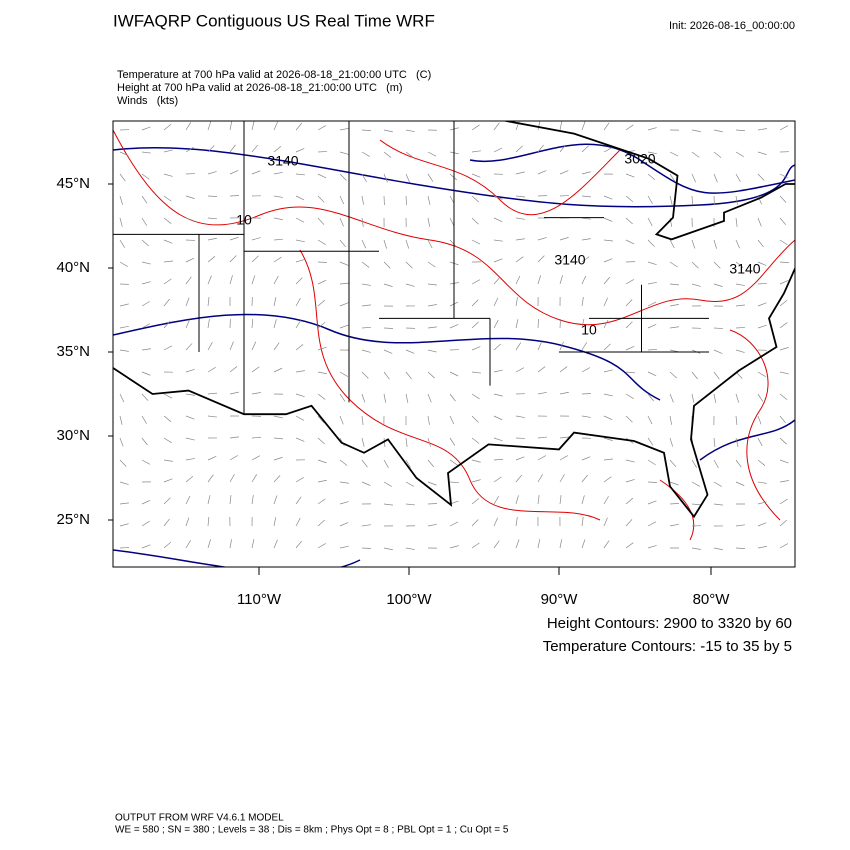 The width and height of the screenshot is (850, 850). I want to click on legend-entry: Temperature Contours: -15 to 35 by 5, so click(667, 646).